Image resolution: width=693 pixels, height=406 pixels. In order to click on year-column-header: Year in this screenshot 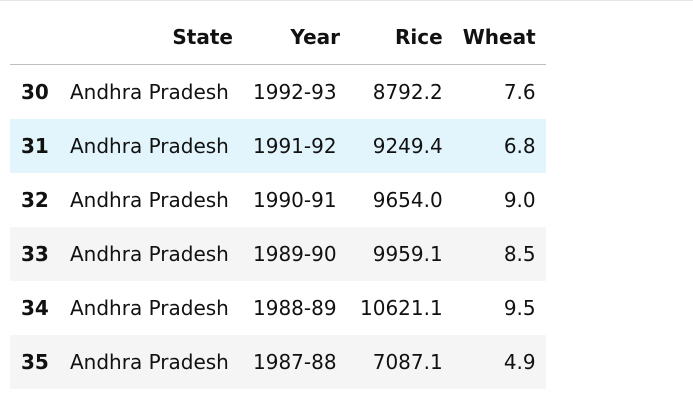, I will do `click(296, 37)`.